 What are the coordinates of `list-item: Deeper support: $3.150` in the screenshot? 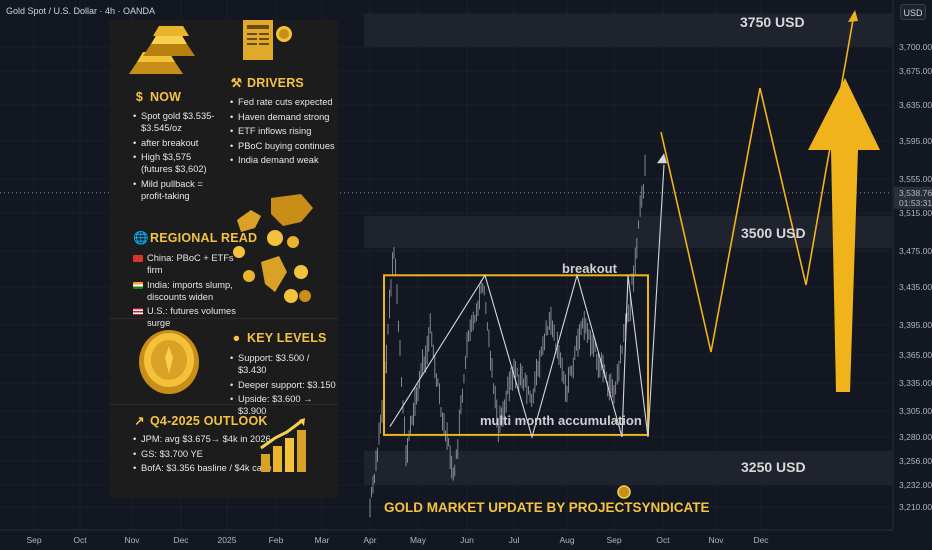 It's located at (284, 385).